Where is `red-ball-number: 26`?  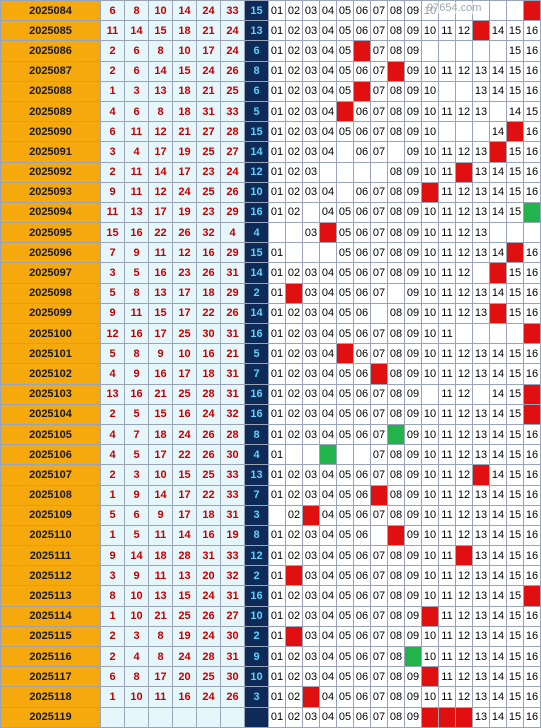
red-ball-number: 26 is located at coordinates (208, 616).